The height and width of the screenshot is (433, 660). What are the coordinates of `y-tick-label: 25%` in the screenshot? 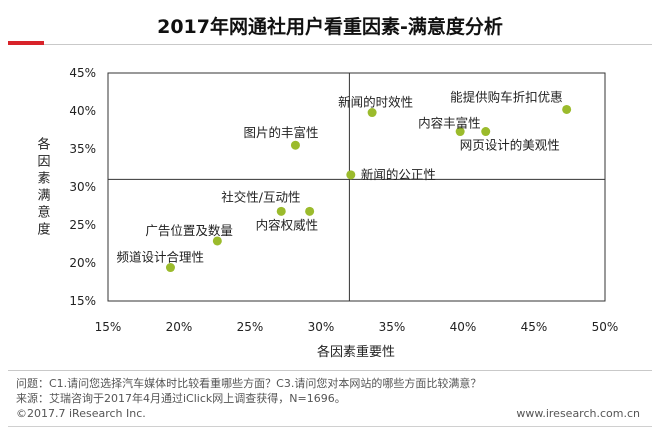 It's located at (82, 225).